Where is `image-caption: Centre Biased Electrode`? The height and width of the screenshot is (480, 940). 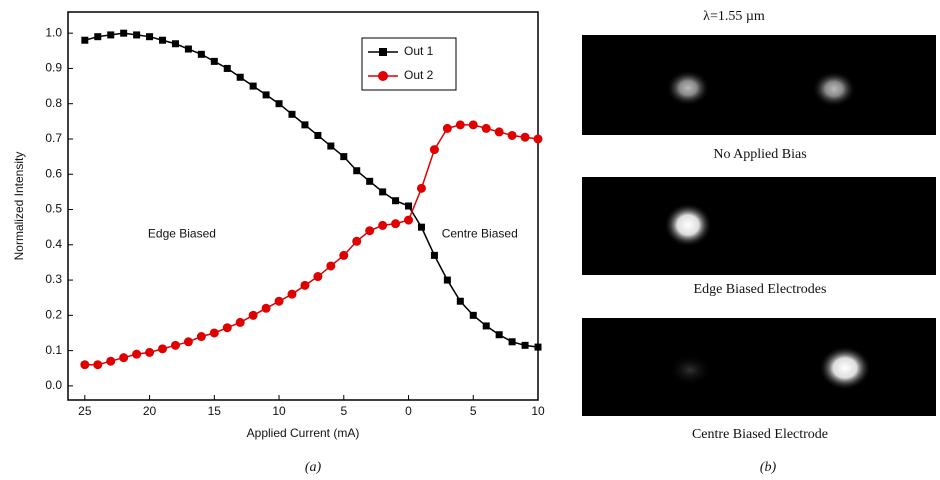
image-caption: Centre Biased Electrode is located at coordinates (760, 434).